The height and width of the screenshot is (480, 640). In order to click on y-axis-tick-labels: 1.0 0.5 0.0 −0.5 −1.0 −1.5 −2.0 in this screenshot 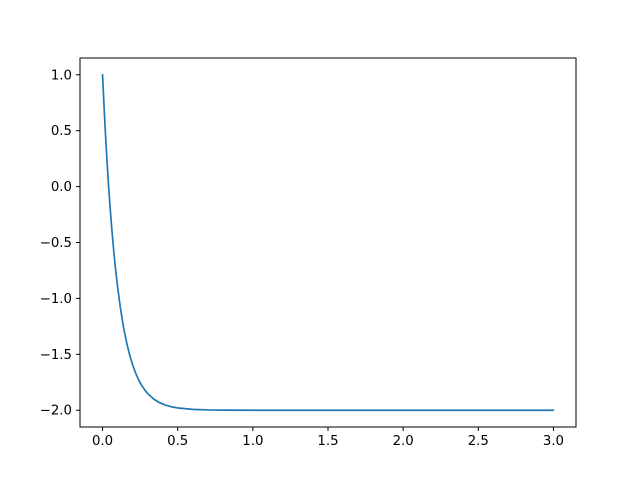, I will do `click(56, 243)`.